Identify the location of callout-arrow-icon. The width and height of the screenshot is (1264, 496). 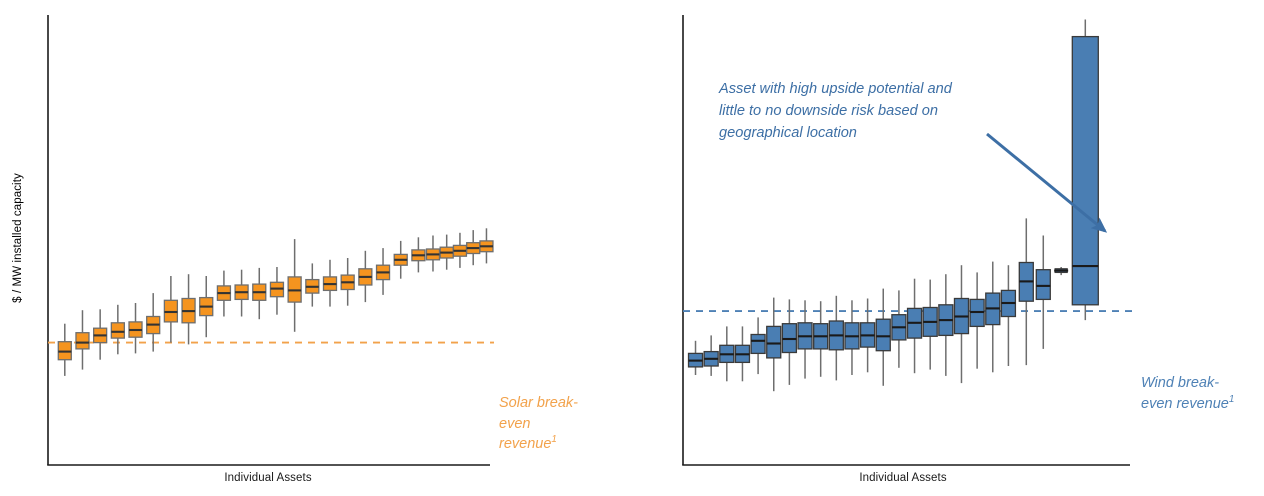
(1047, 182).